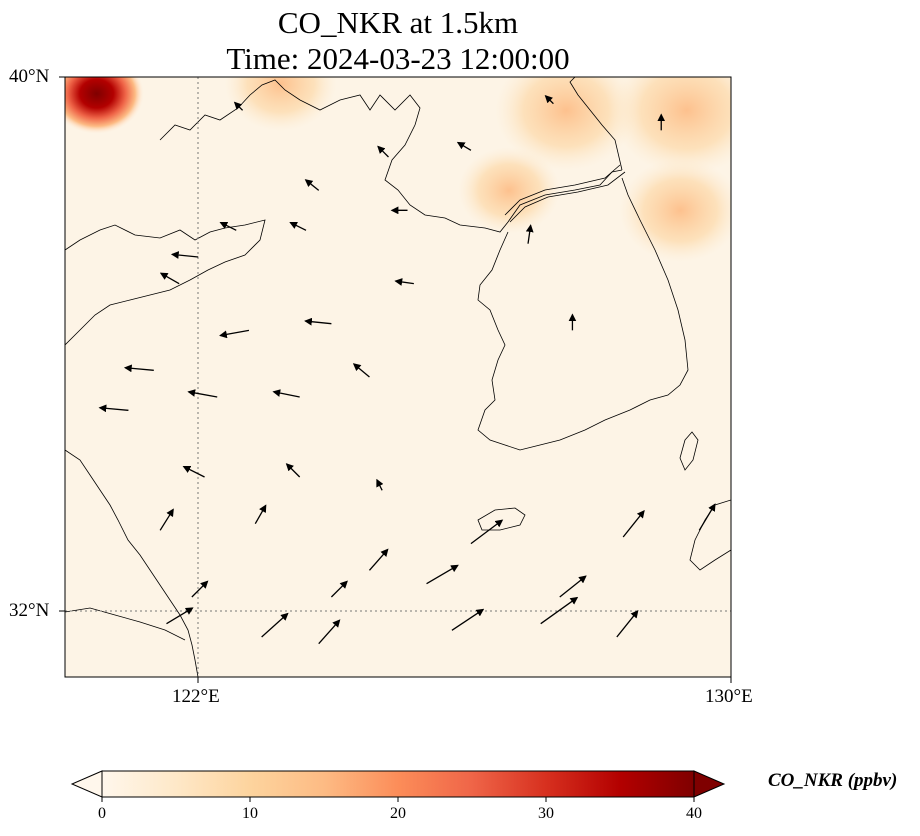 This screenshot has height=836, width=920. I want to click on east-coast-north, so click(596, 124).